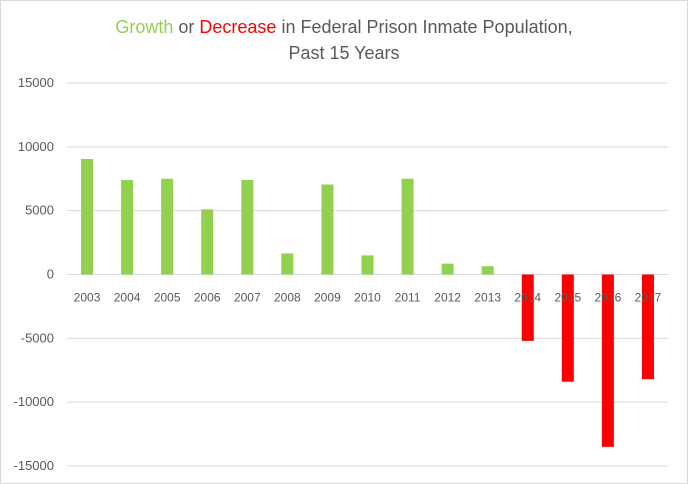 The image size is (688, 484). I want to click on y-tick-label: 10000, so click(36, 146).